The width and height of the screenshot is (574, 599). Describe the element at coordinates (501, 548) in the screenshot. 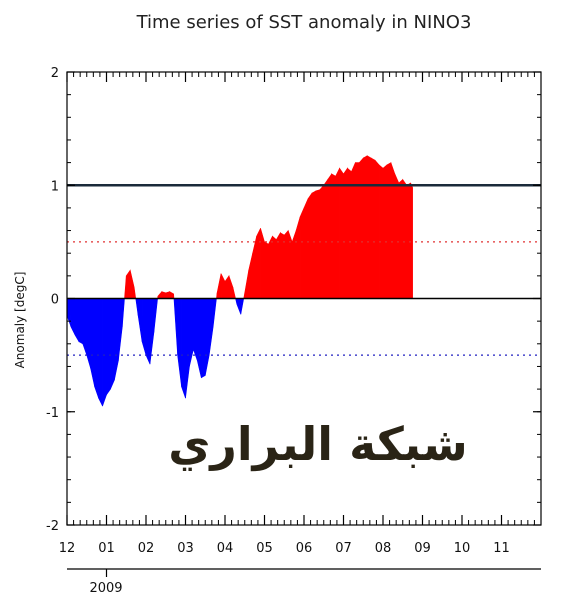

I see `x-tick-label: 11` at that location.